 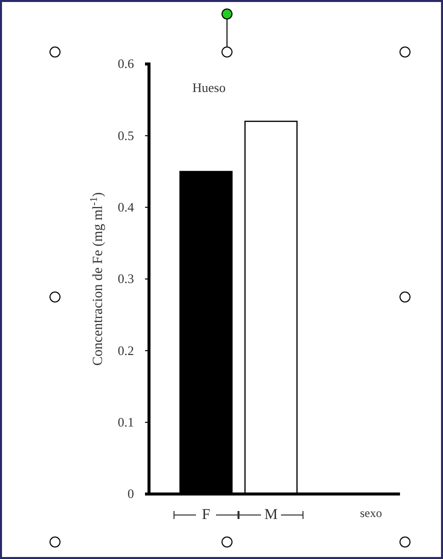 What do you see at coordinates (206, 515) in the screenshot?
I see `x-tick-label: F` at bounding box center [206, 515].